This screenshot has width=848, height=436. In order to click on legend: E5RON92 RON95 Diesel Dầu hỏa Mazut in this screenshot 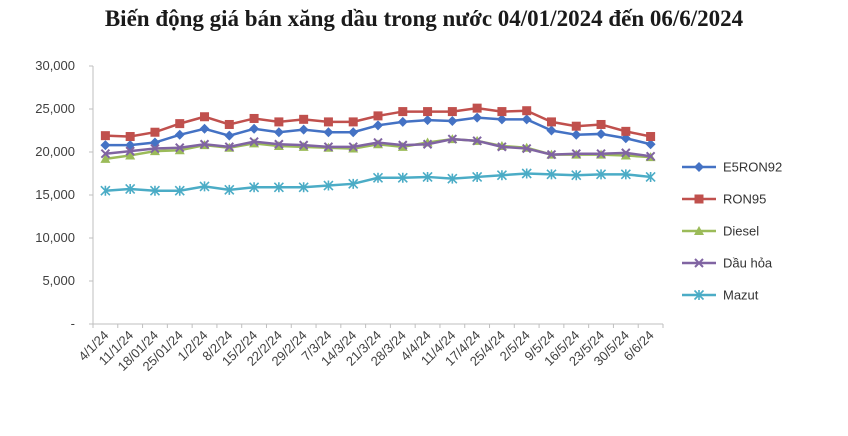, I will do `click(732, 231)`.